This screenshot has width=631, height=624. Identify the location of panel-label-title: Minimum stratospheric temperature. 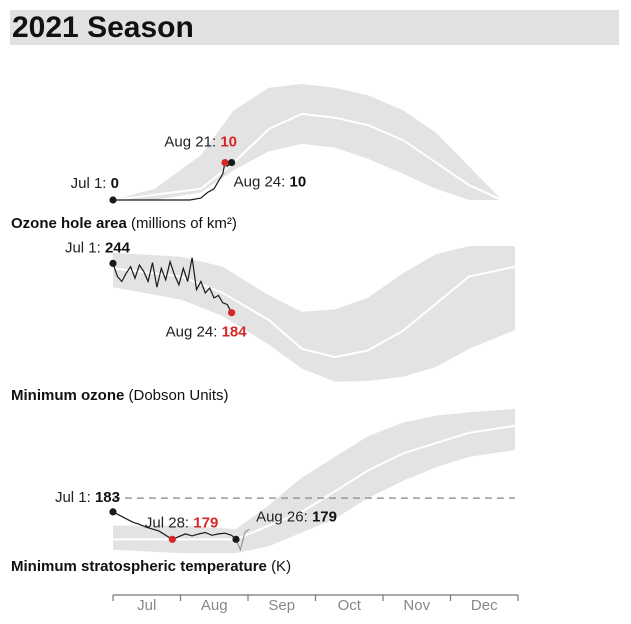
(141, 566).